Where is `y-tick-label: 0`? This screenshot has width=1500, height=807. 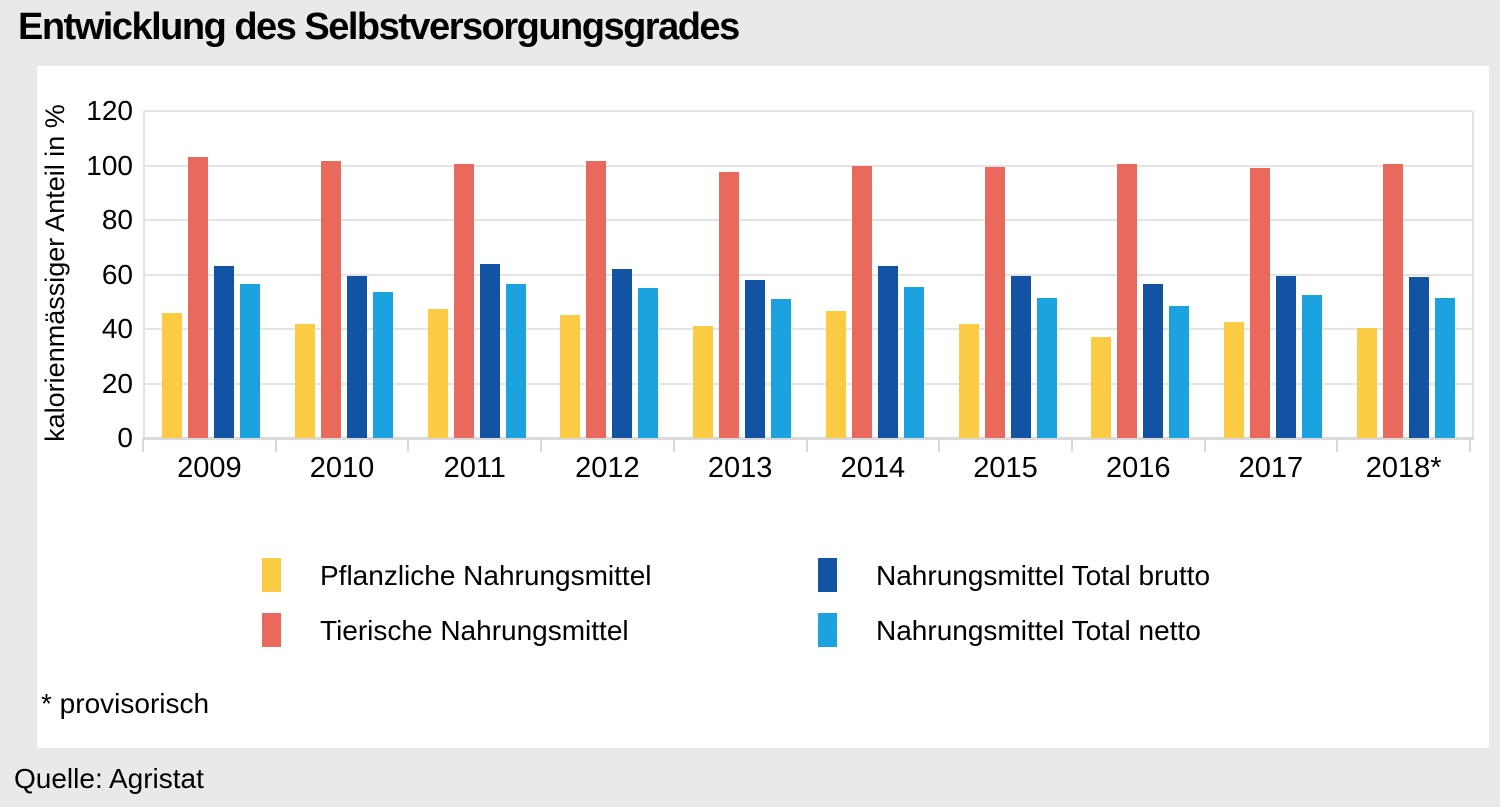 y-tick-label: 0 is located at coordinates (125, 437).